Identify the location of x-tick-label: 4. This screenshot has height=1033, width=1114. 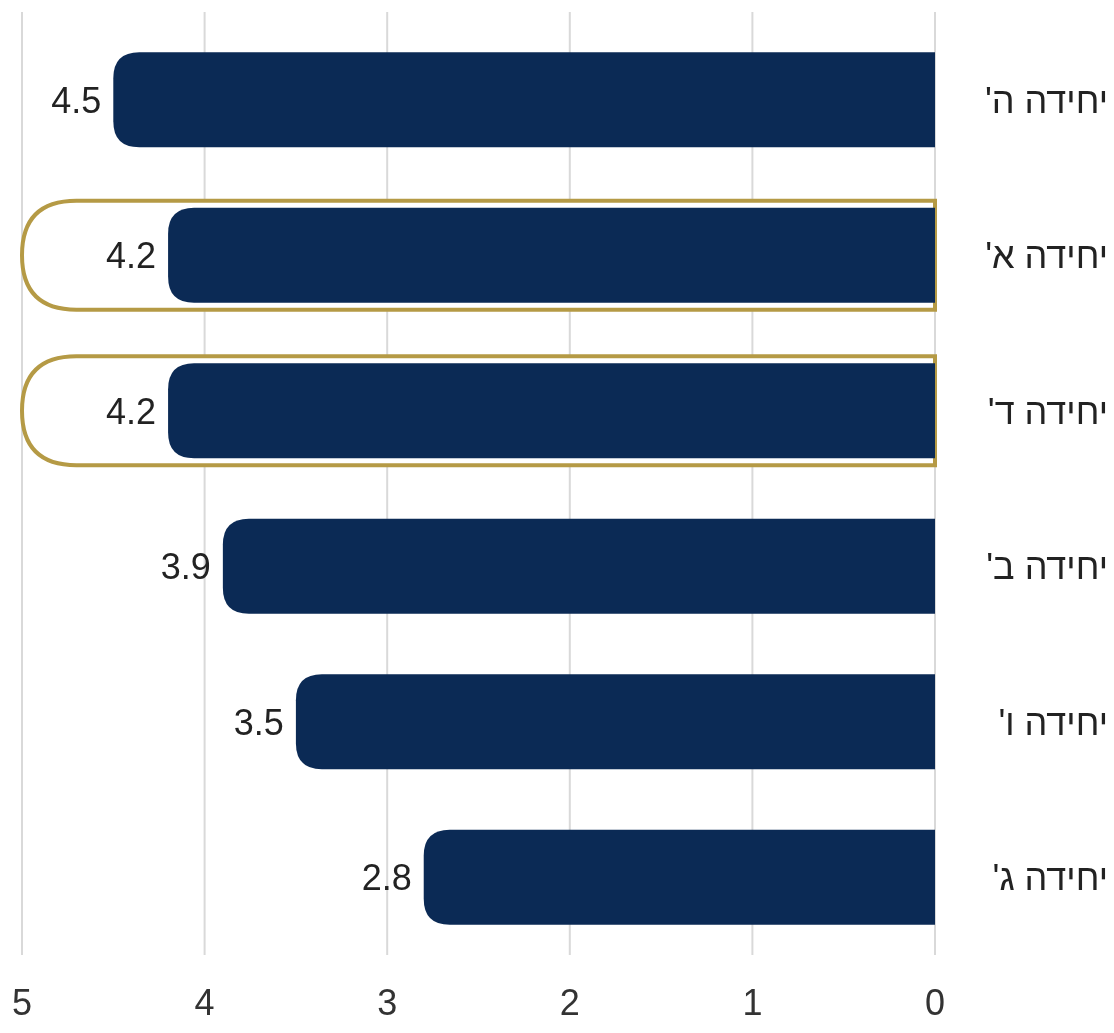
(204, 1002).